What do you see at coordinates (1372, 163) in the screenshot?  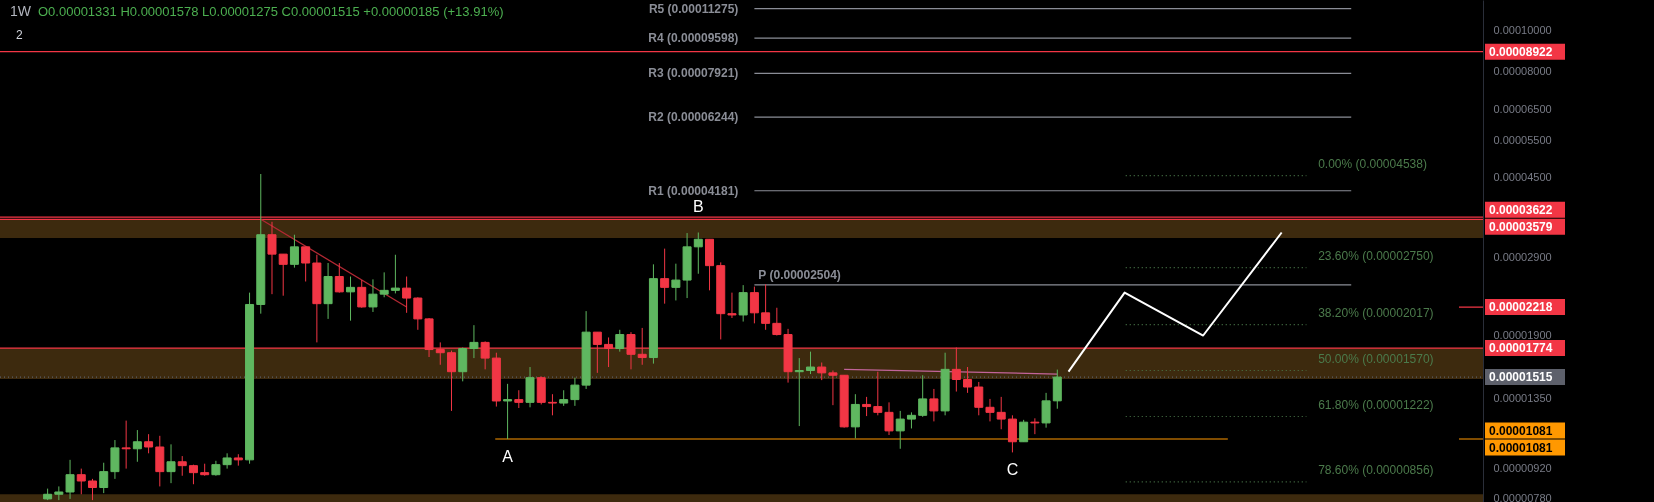 I see `ref-line-label: 0.00% (0.00004538)` at bounding box center [1372, 163].